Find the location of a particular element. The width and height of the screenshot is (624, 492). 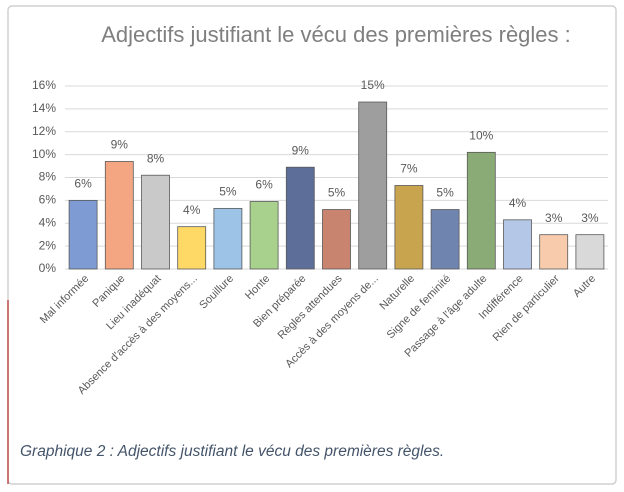

x-tick-label: Honte is located at coordinates (257, 287).